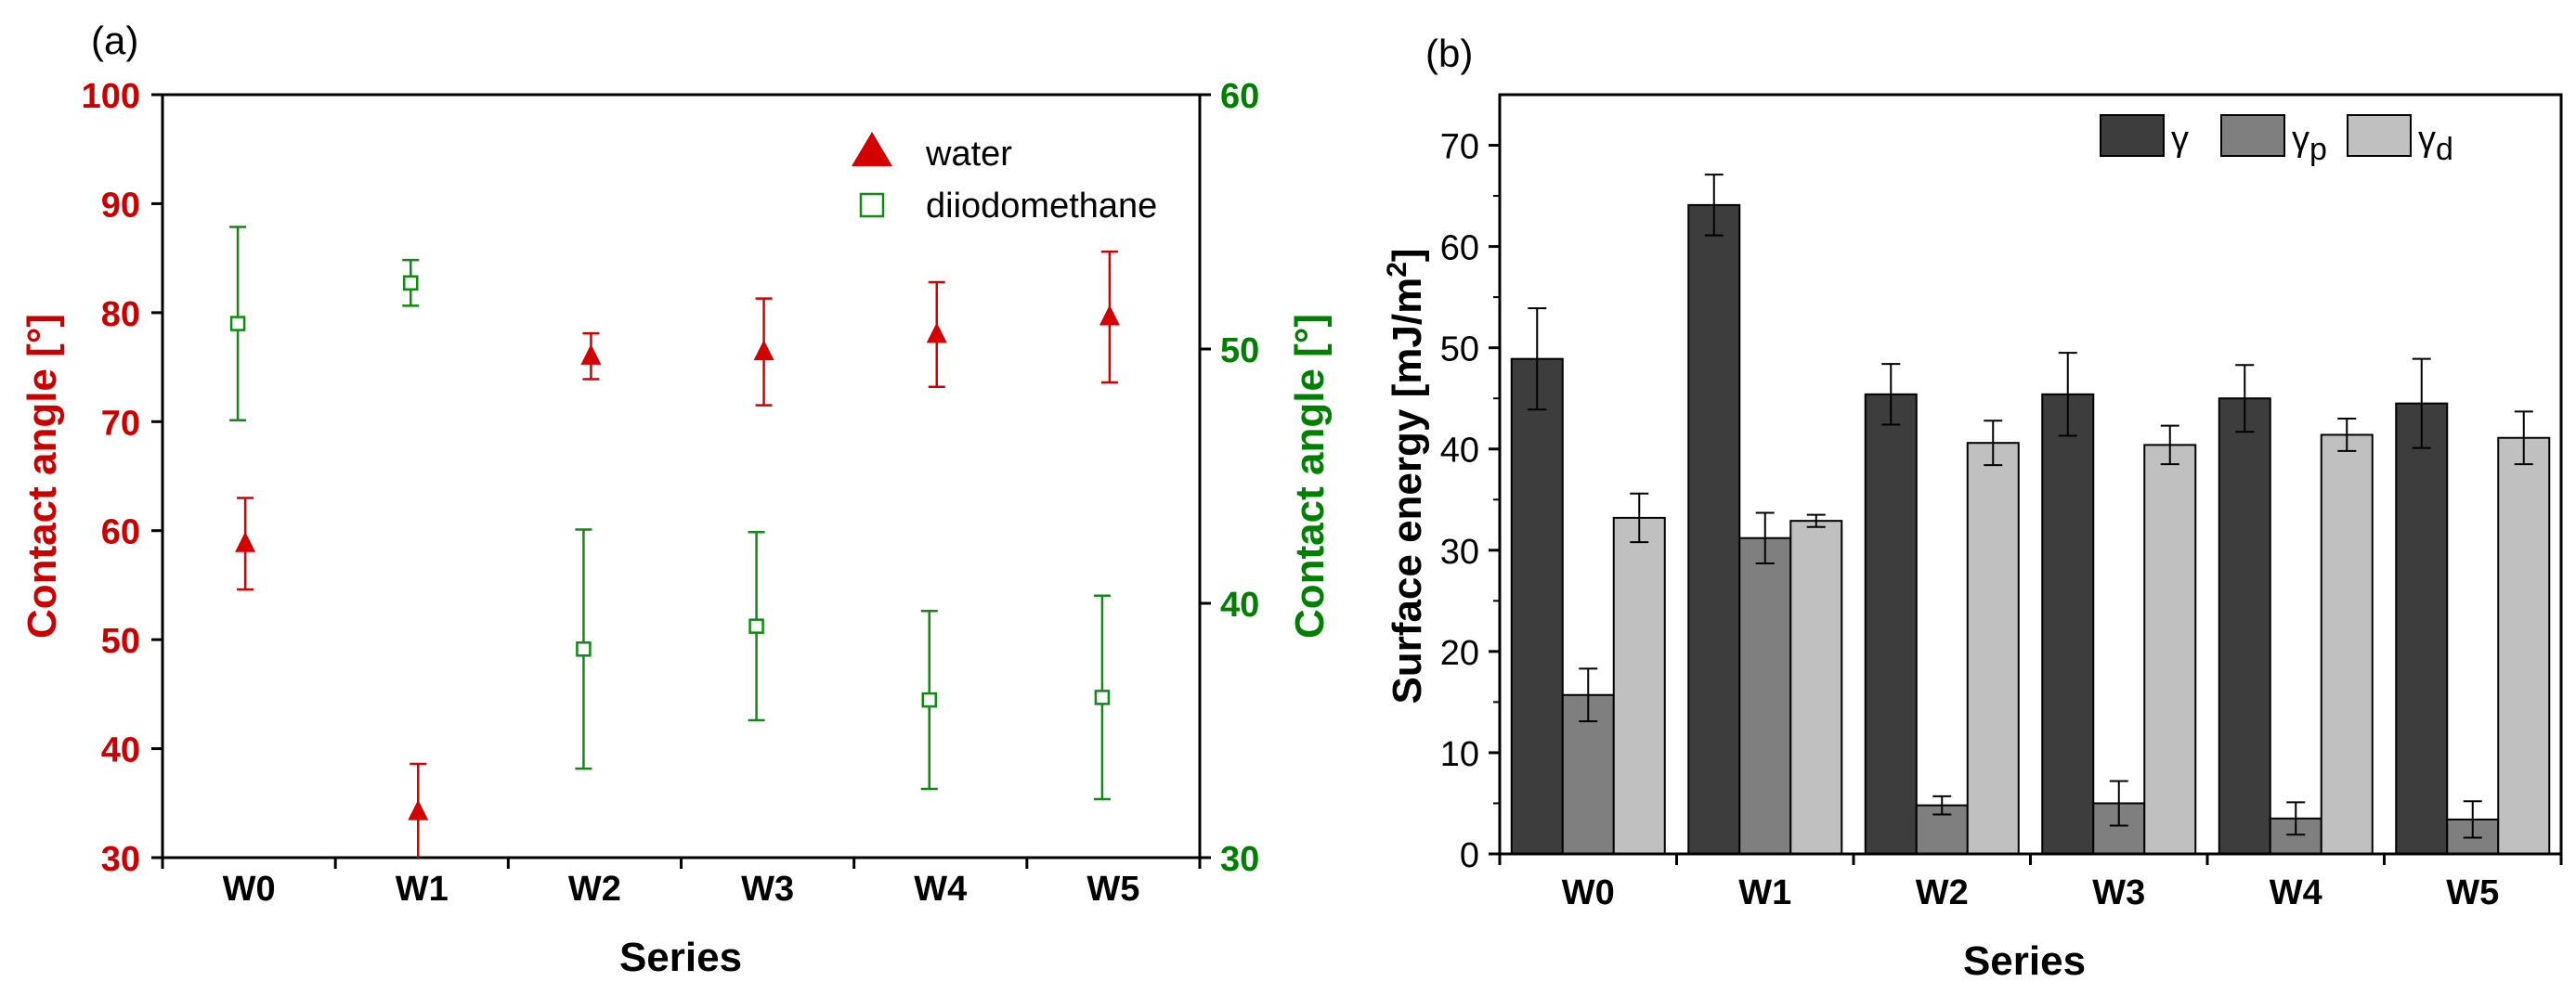 This screenshot has height=995, width=2576. Describe the element at coordinates (1459, 248) in the screenshot. I see `b-y-tick-label-60: 60` at that location.